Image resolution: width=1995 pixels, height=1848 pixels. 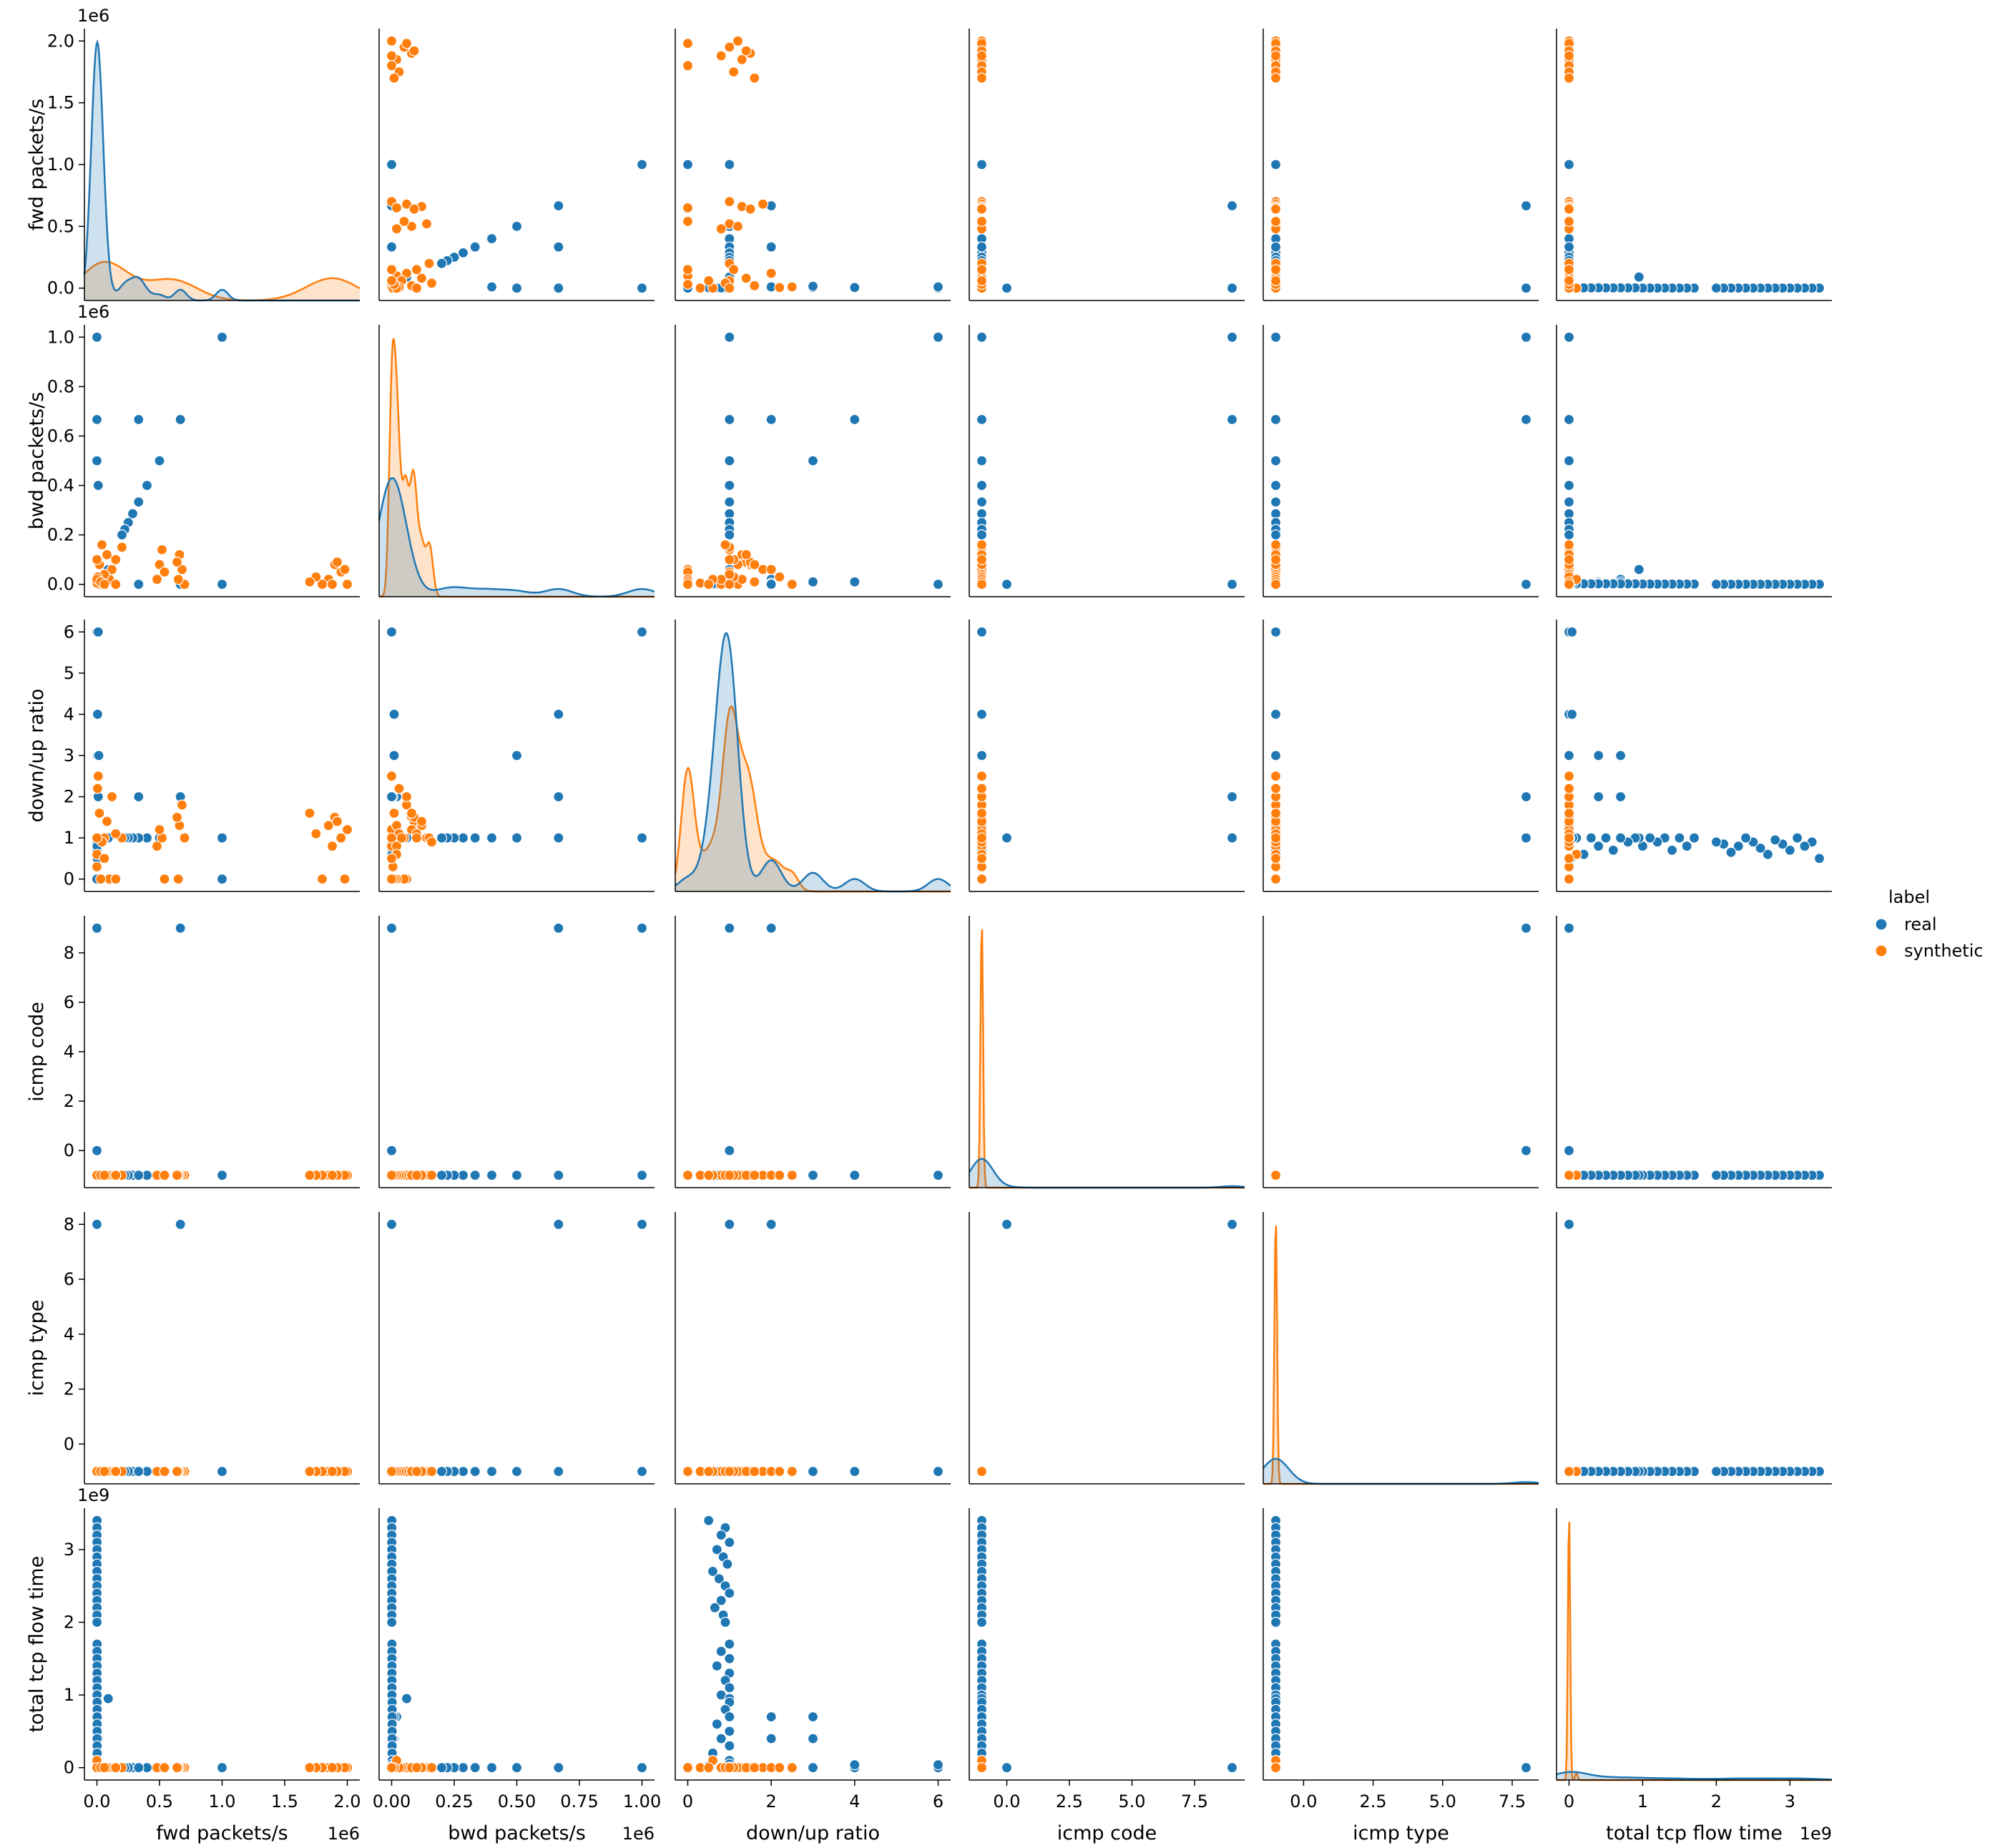 I want to click on x-offset-label: 1e6, so click(x=344, y=1834).